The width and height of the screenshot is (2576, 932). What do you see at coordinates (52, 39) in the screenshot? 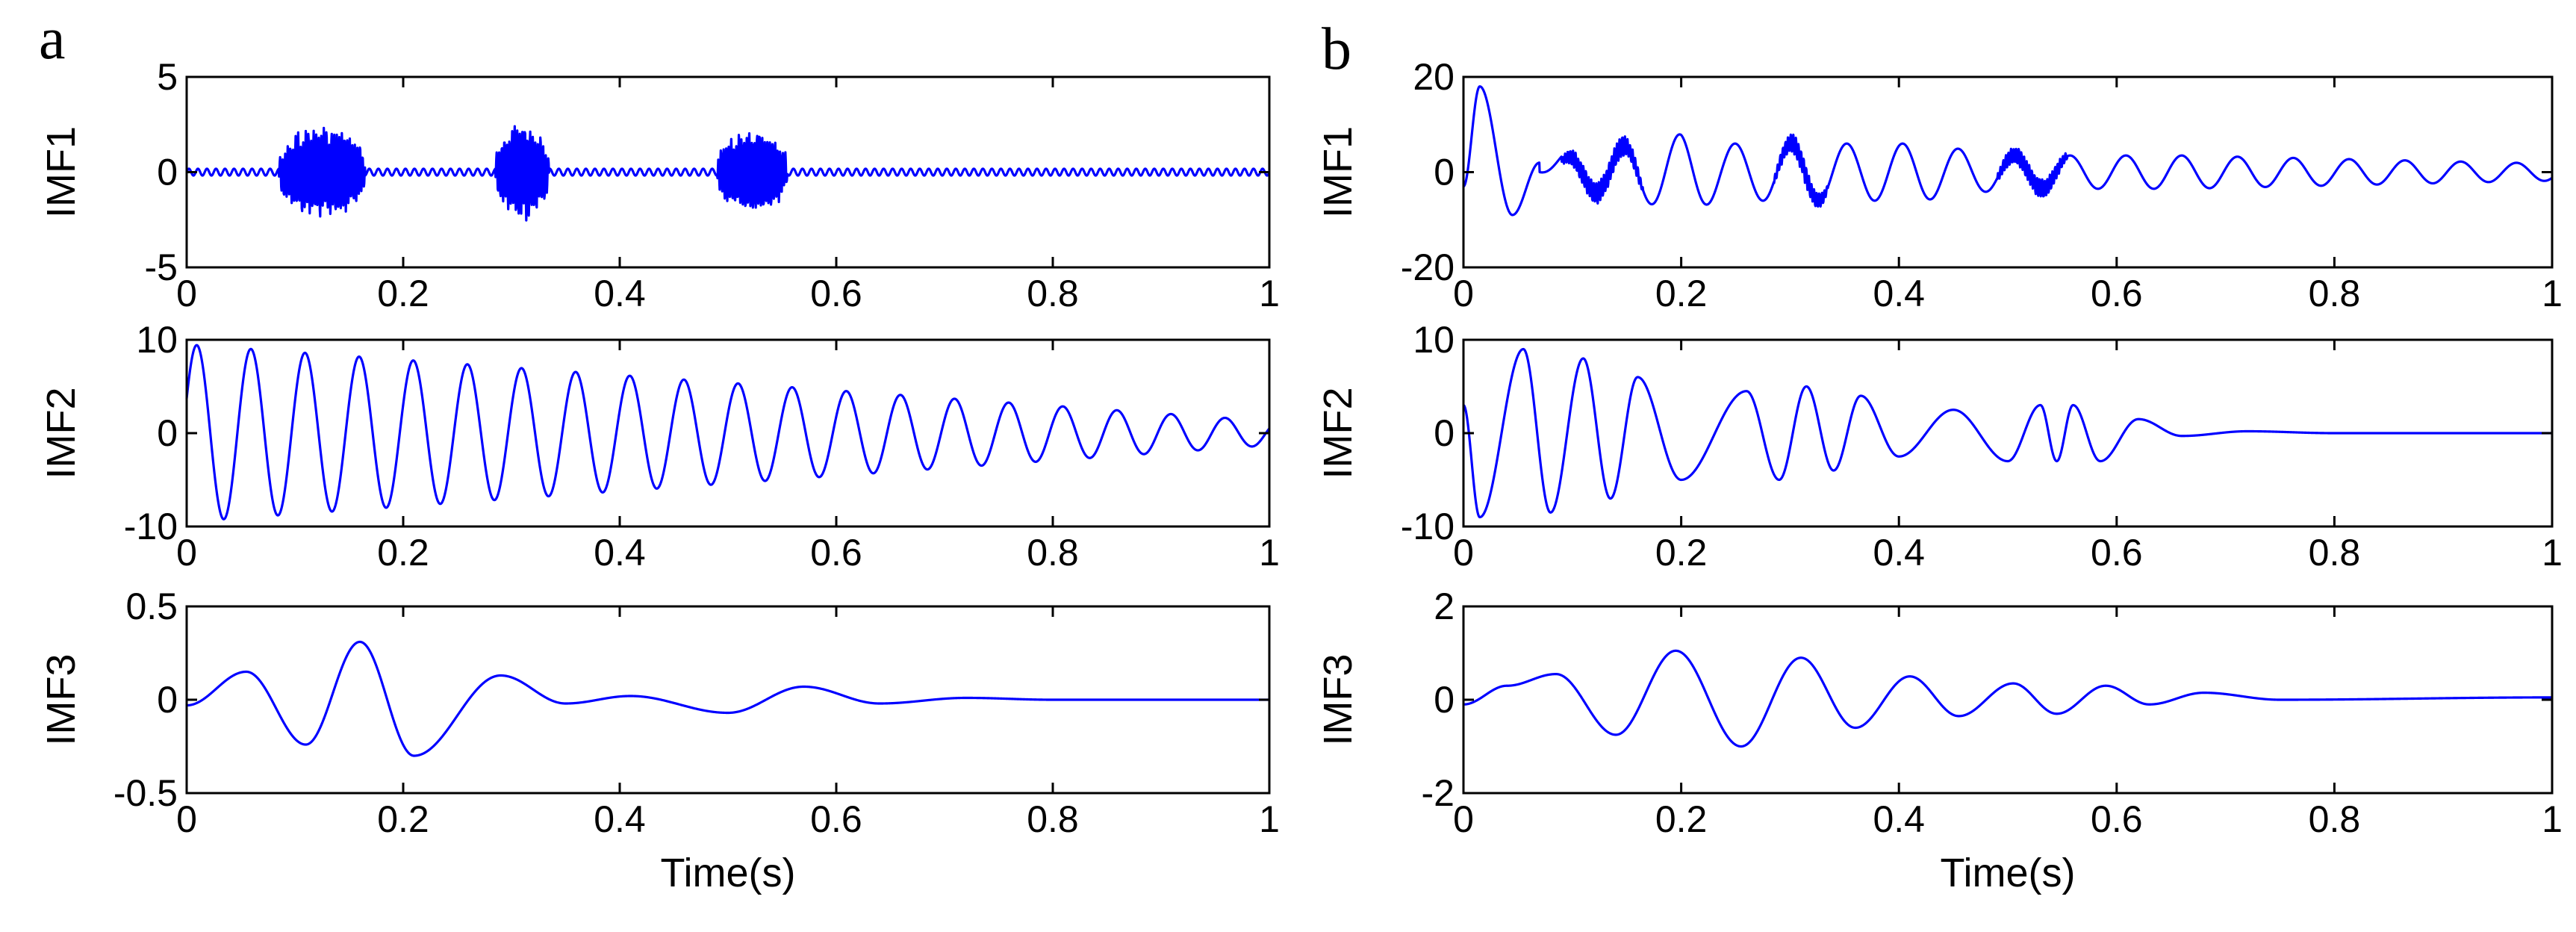
I see `panel-label-a: a` at bounding box center [52, 39].